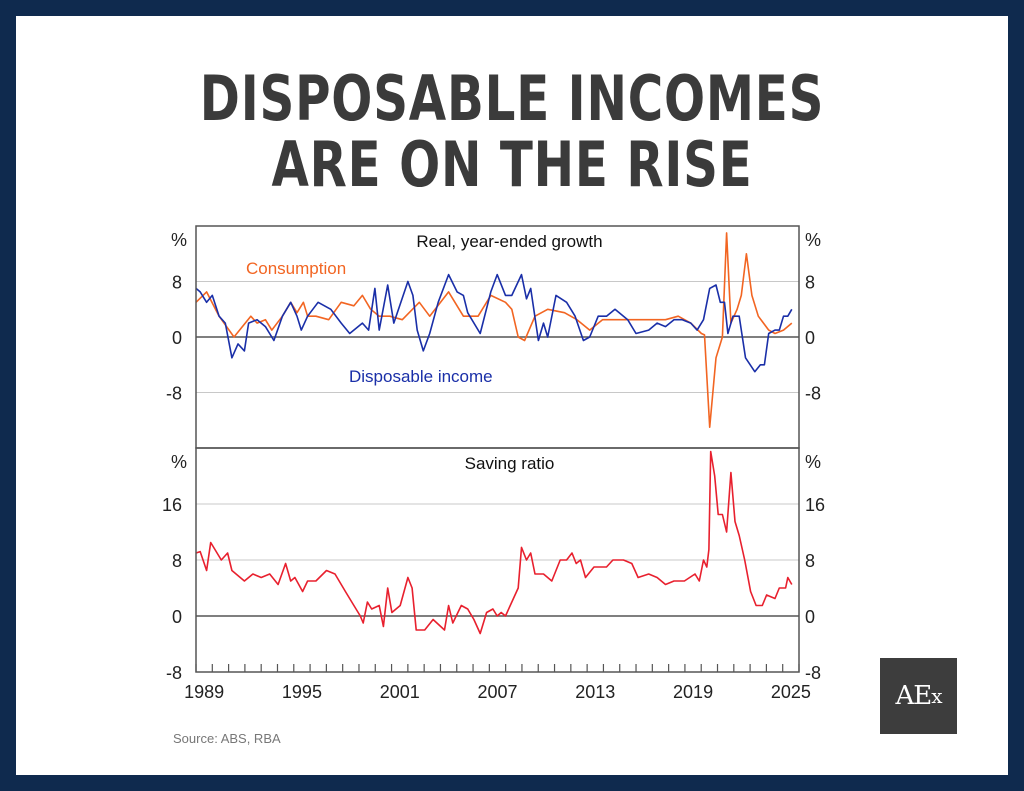  What do you see at coordinates (595, 692) in the screenshot?
I see `x-tick-label: 2013` at bounding box center [595, 692].